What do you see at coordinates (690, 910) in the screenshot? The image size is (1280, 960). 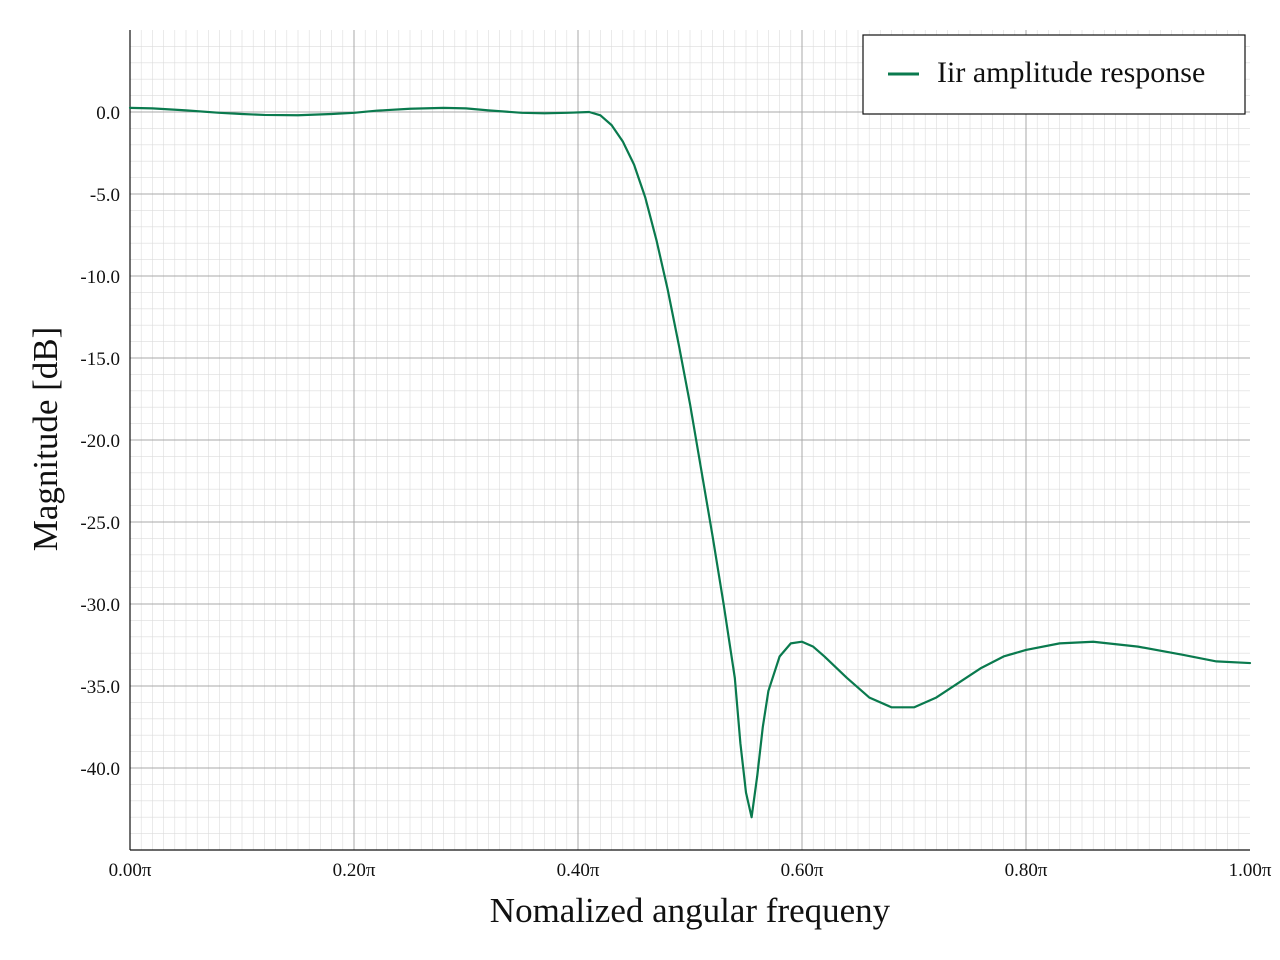 I see `x-axis-title: Nomalized angular frequeny` at bounding box center [690, 910].